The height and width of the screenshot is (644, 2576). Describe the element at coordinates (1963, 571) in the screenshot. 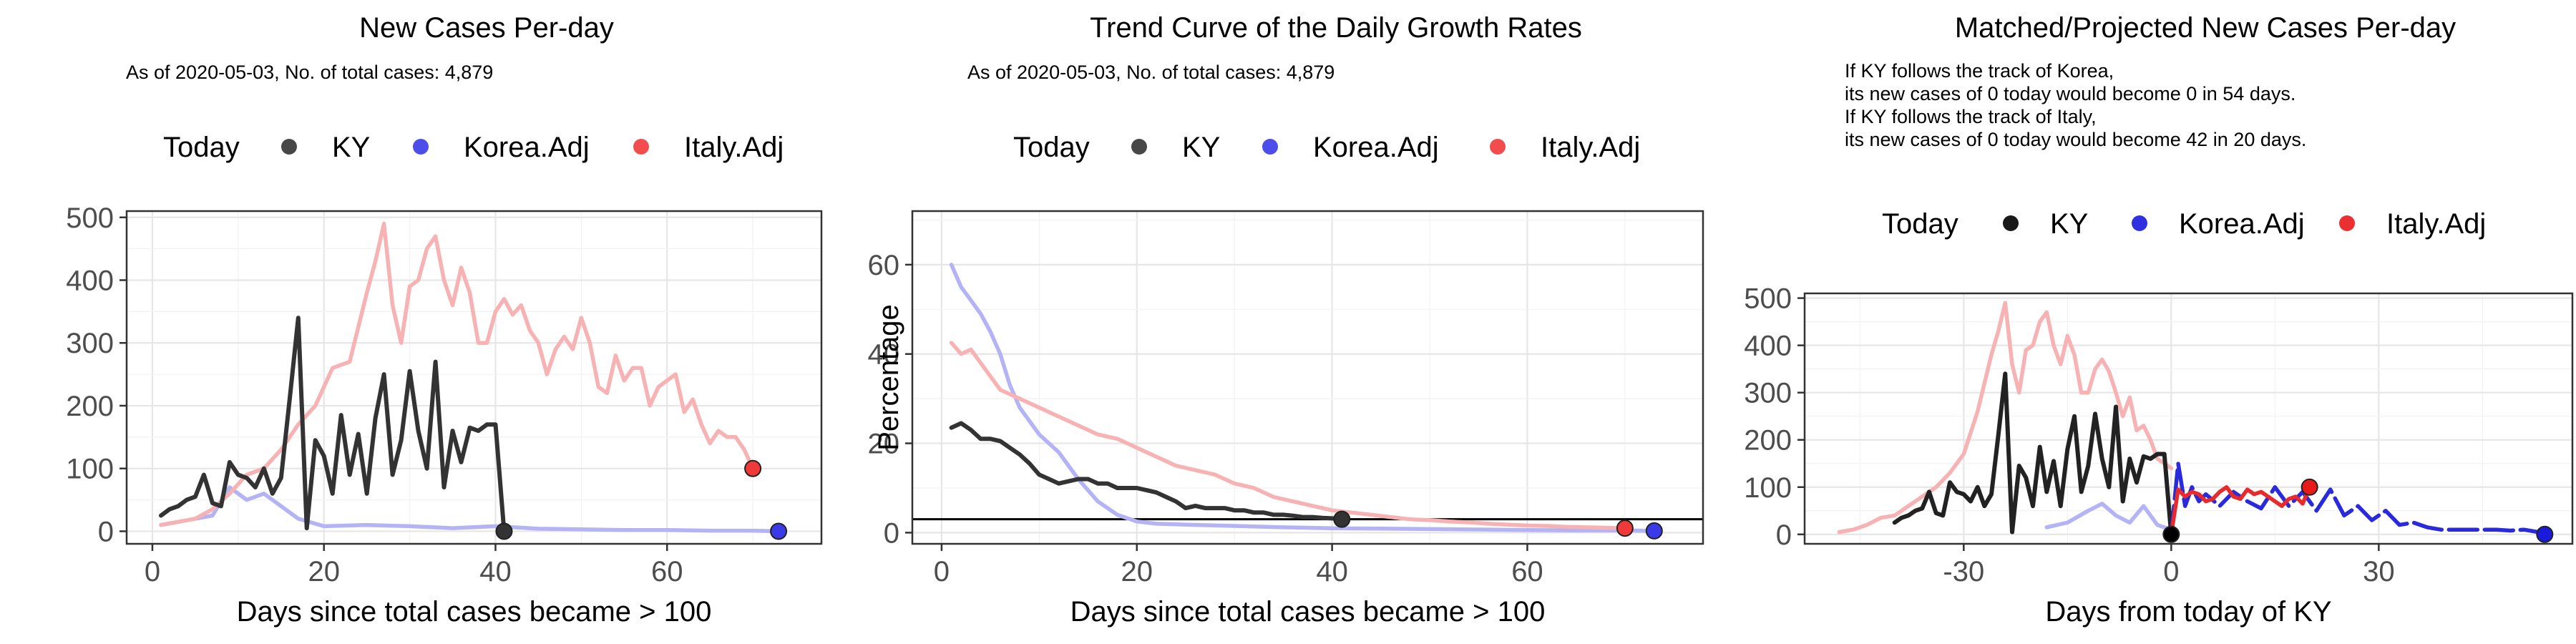

I see `x-tick-label: -30` at that location.